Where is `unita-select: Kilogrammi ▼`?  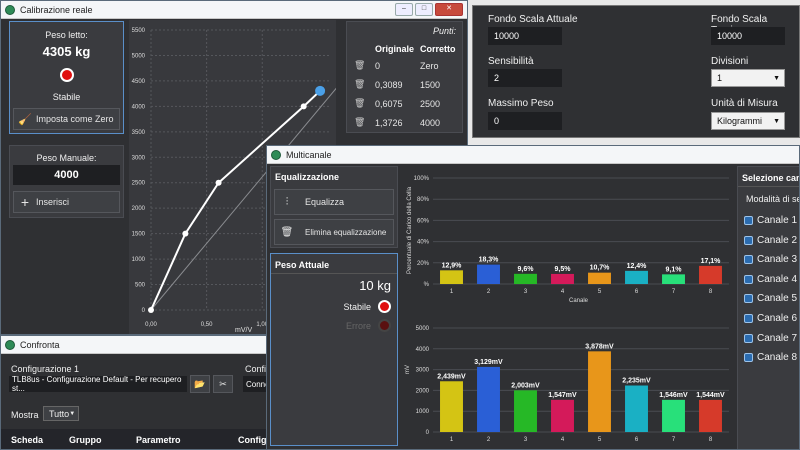
unita-select: Kilogrammi ▼ is located at coordinates (748, 121).